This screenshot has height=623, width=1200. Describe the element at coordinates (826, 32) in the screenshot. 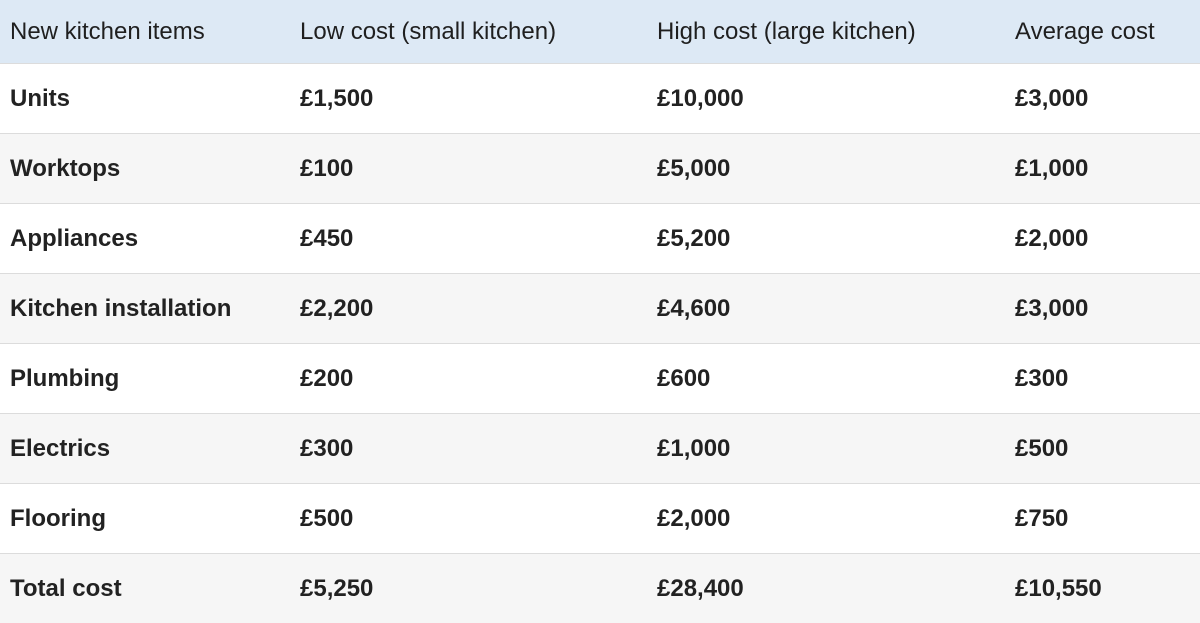

I see `header-cell: High cost (large kitchen)` at that location.